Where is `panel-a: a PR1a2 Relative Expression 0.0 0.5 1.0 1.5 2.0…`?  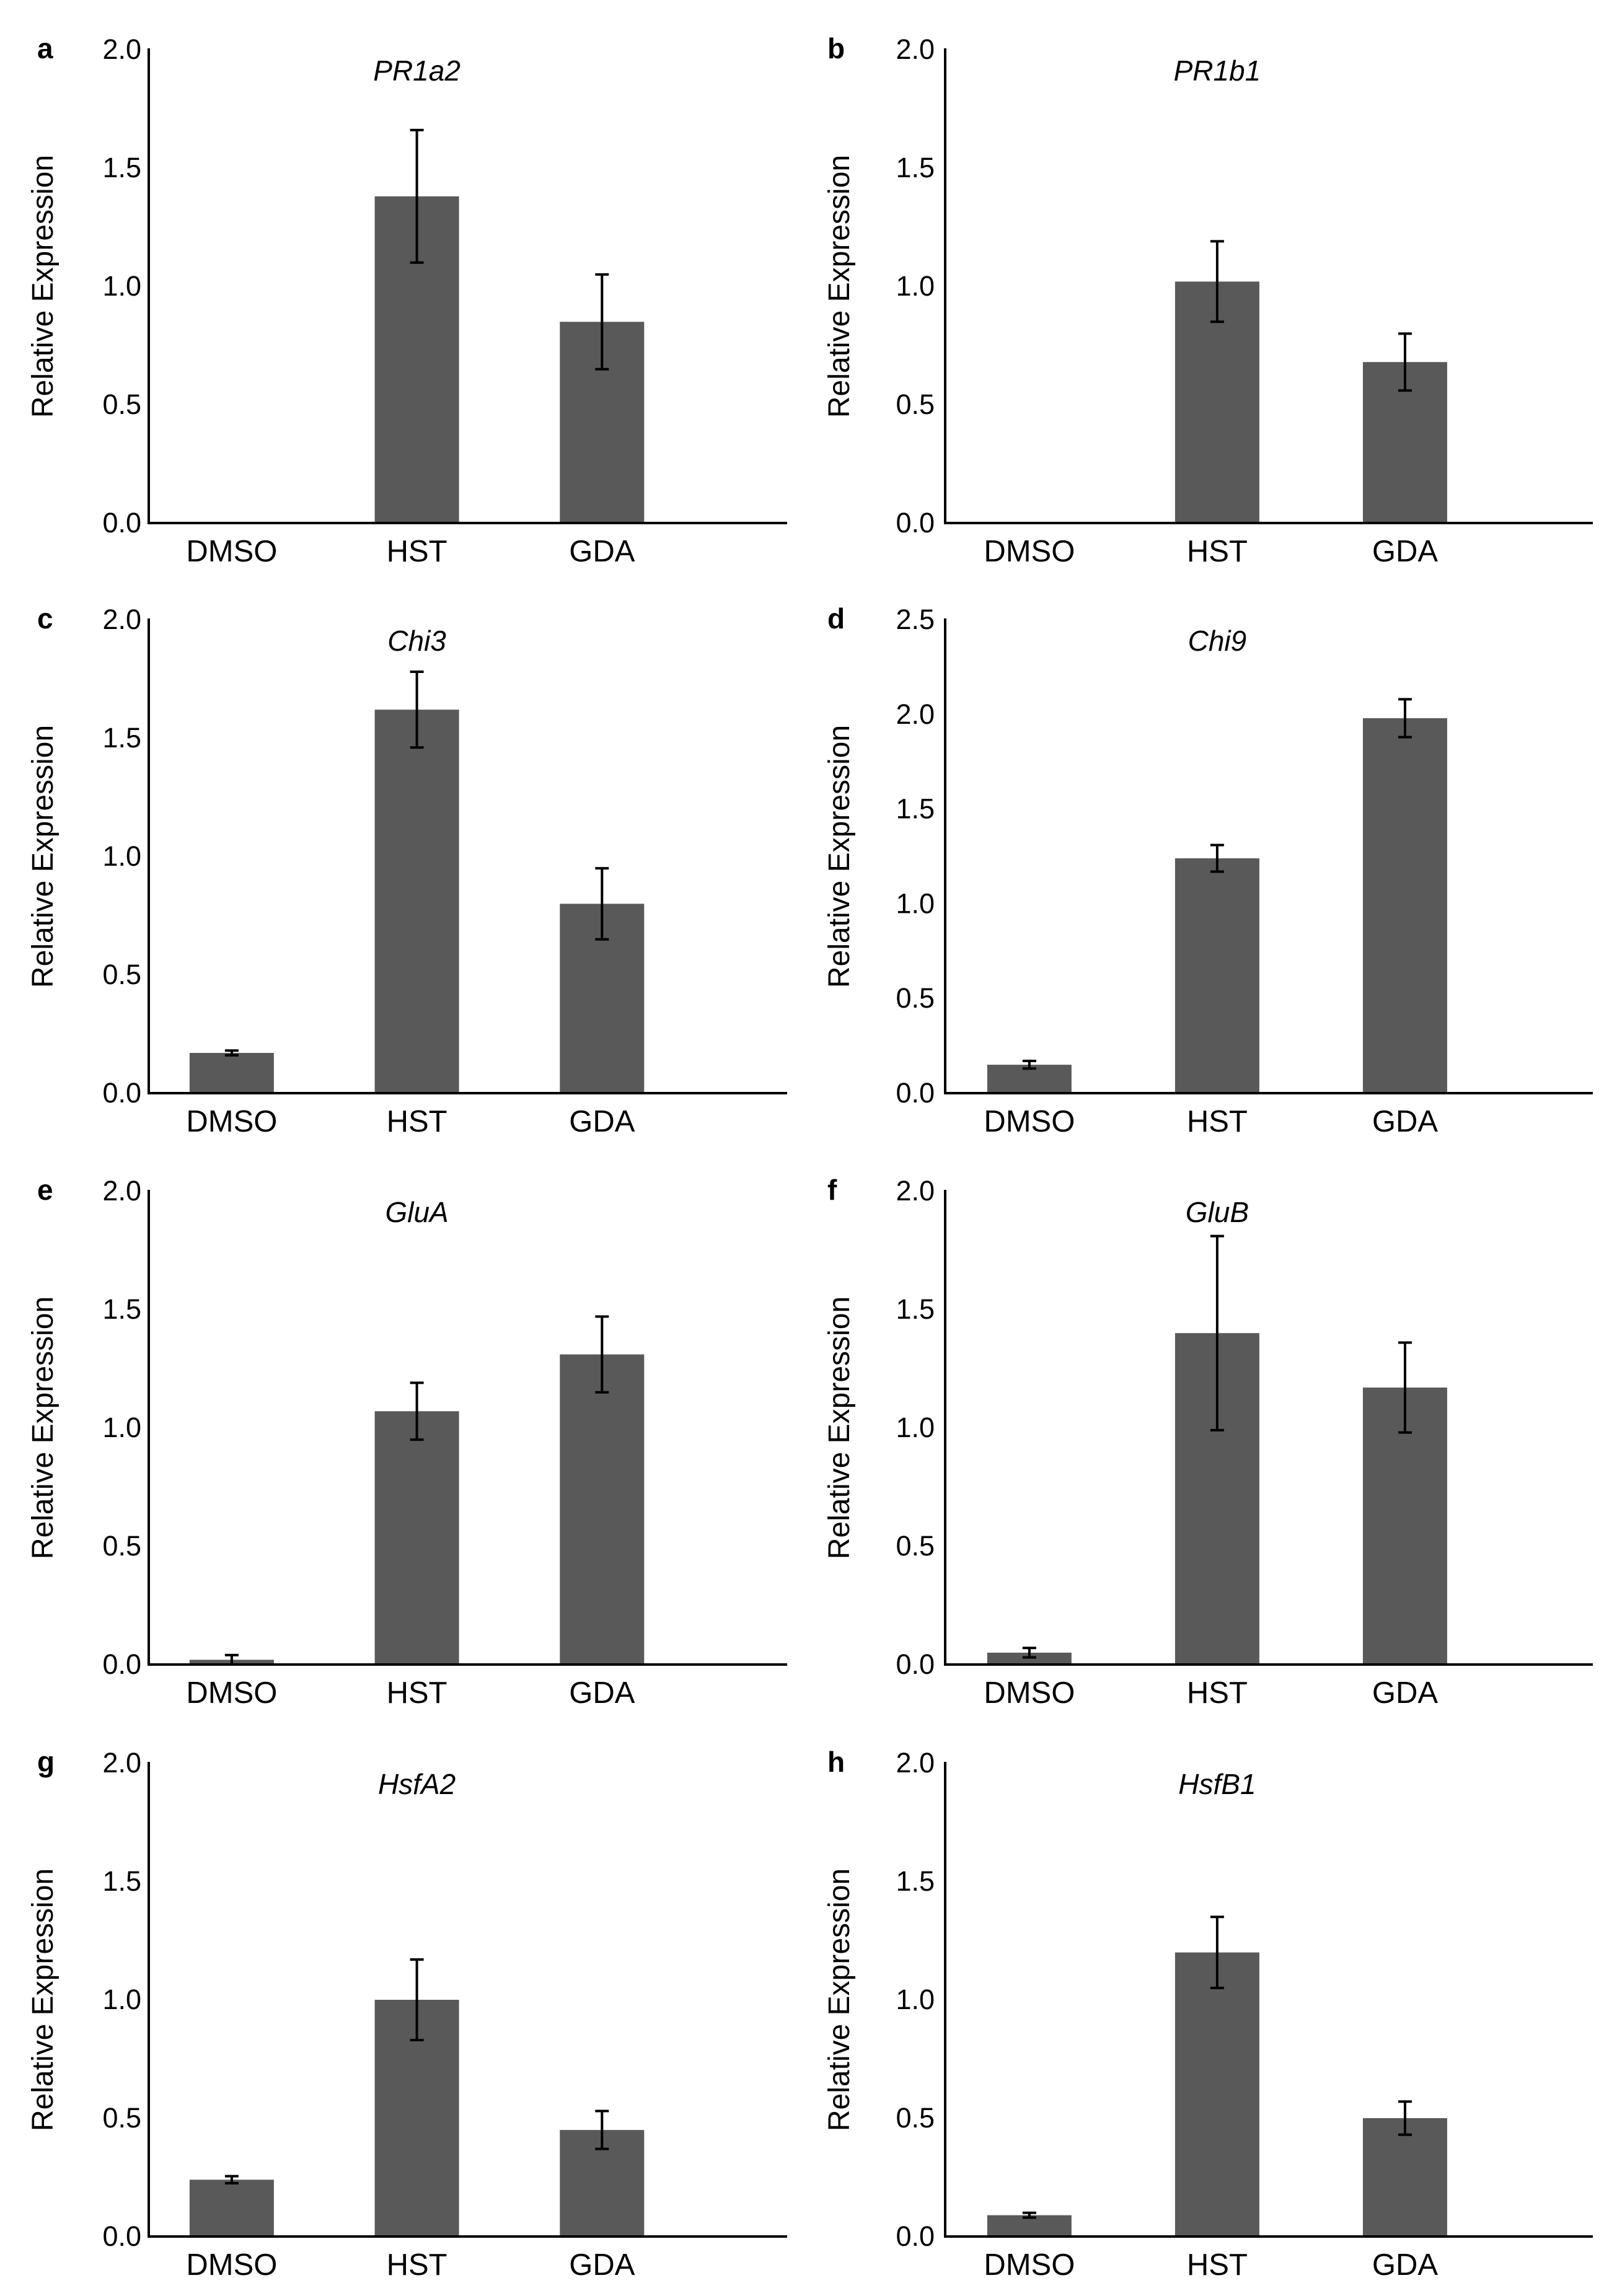
panel-a: a PR1a2 Relative Expression 0.0 0.5 1.0 1.5 2.0… is located at coordinates (407, 300).